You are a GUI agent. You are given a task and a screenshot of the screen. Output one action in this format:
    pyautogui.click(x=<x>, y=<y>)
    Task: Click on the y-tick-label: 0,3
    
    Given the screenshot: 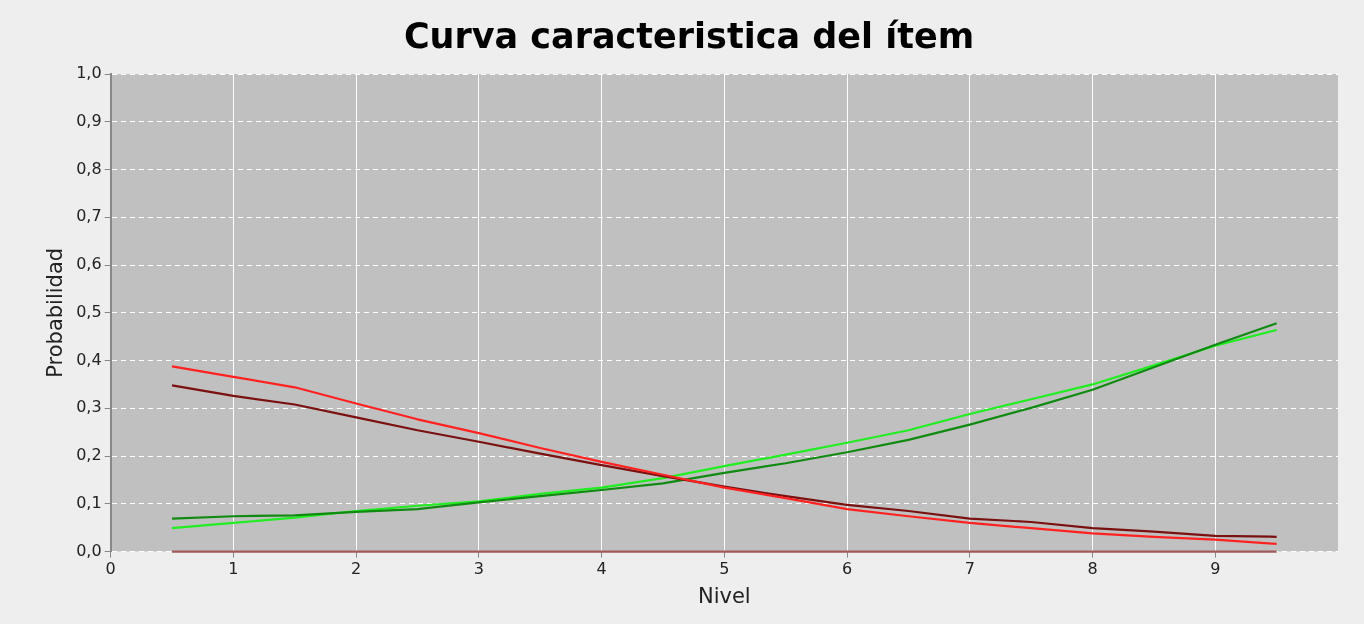 What is the action you would take?
    pyautogui.click(x=89, y=407)
    